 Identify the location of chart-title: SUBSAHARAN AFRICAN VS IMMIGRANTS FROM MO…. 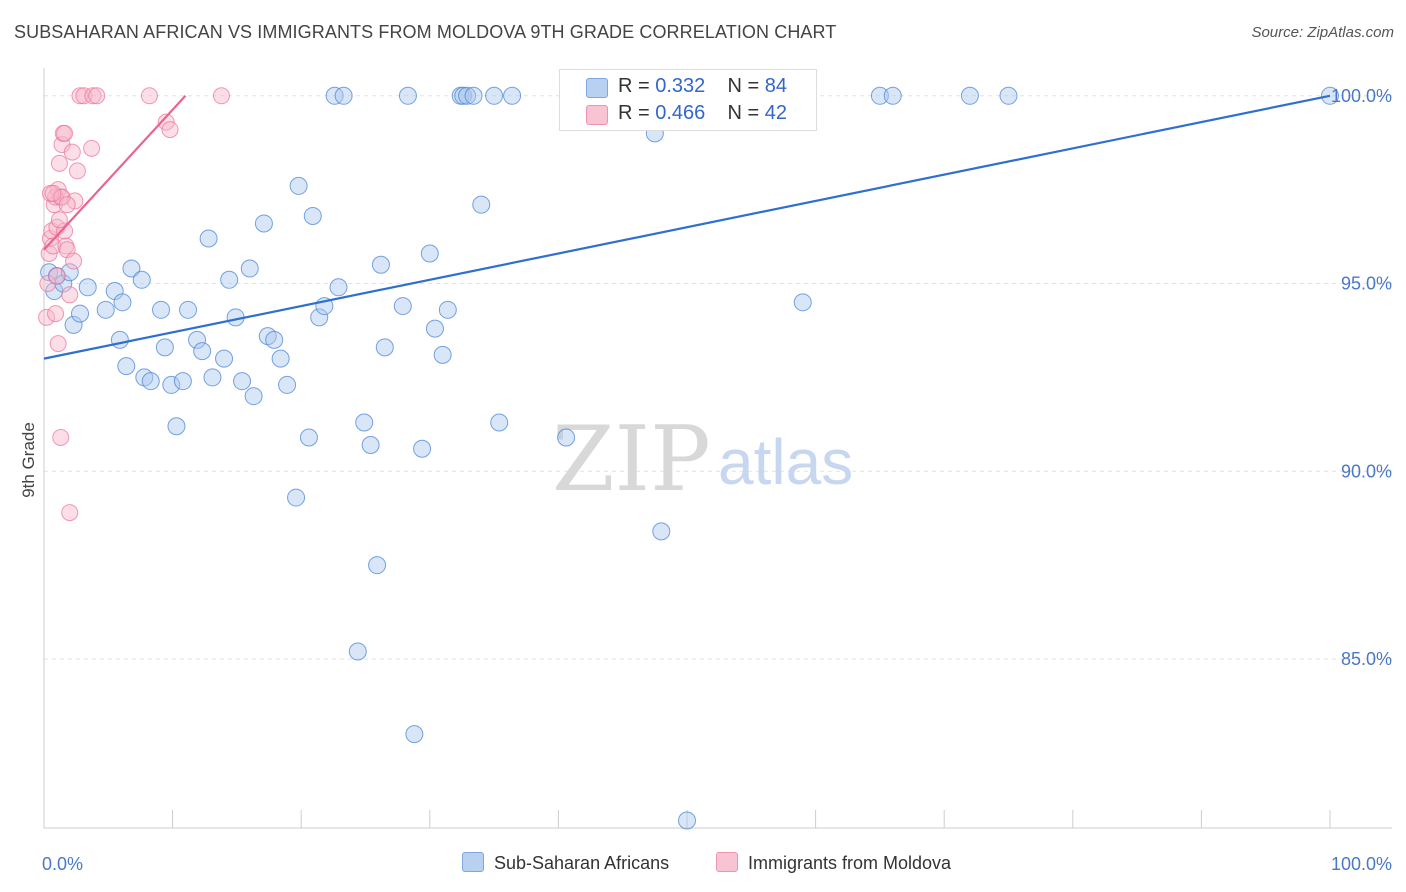
(425, 32).